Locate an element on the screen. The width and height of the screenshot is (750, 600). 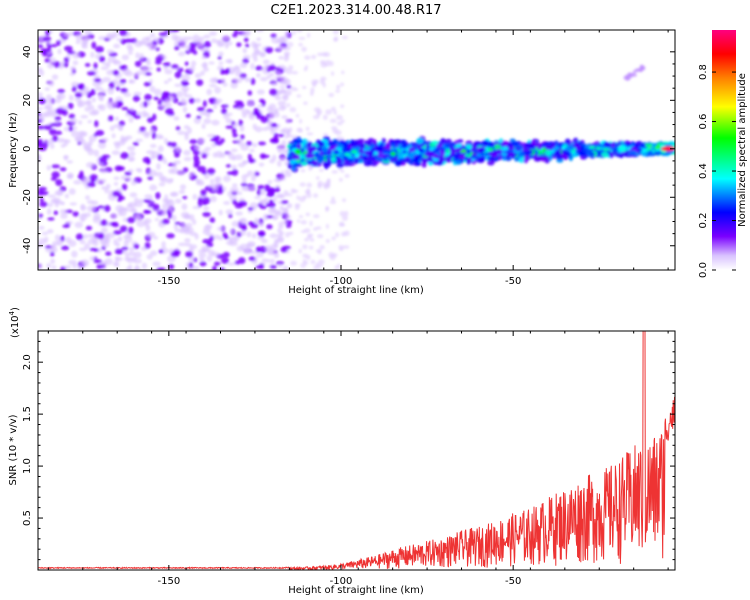
y-tick-label: 2.0 is located at coordinates (27, 362).